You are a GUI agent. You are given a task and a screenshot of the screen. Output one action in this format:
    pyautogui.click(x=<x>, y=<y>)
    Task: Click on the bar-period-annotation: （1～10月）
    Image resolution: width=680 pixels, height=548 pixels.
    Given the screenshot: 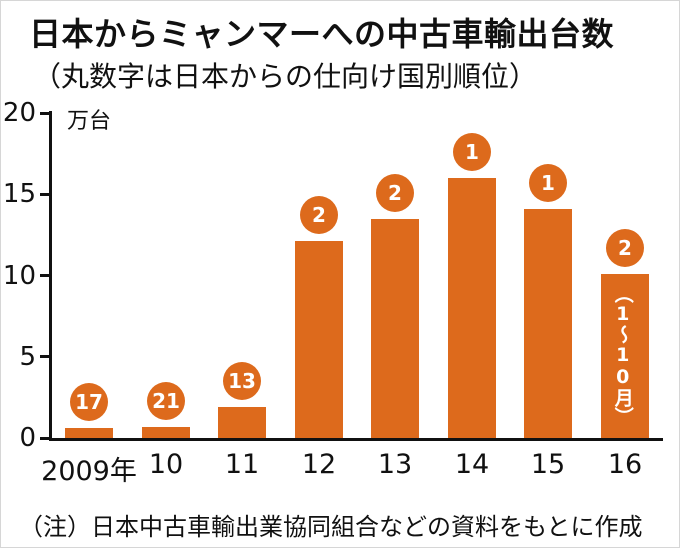 What is the action you would take?
    pyautogui.click(x=622, y=354)
    